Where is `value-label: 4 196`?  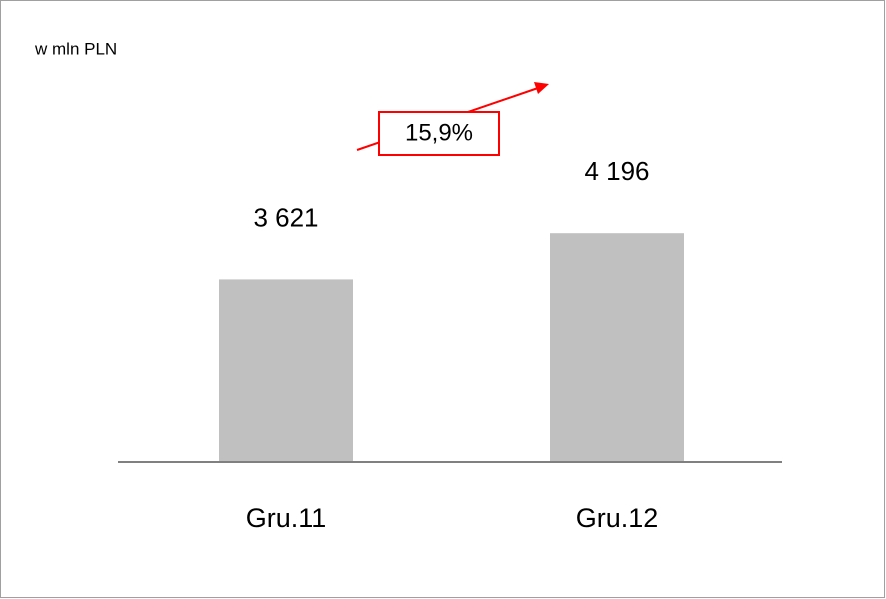
value-label: 4 196 is located at coordinates (616, 171).